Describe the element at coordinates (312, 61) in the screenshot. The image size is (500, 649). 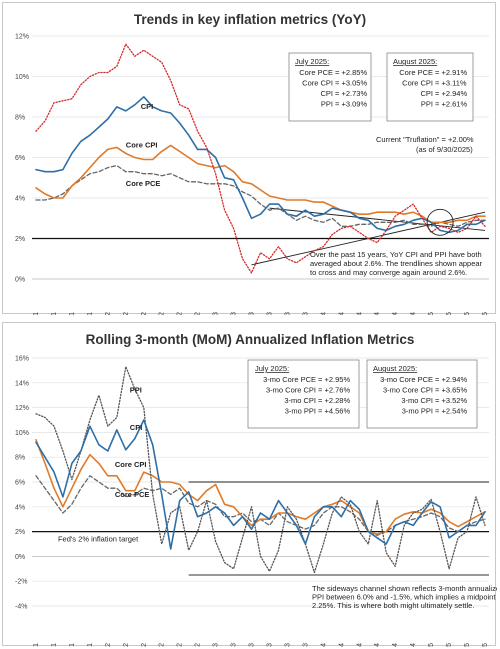
I see `july-callout-heading: July 2025:` at that location.